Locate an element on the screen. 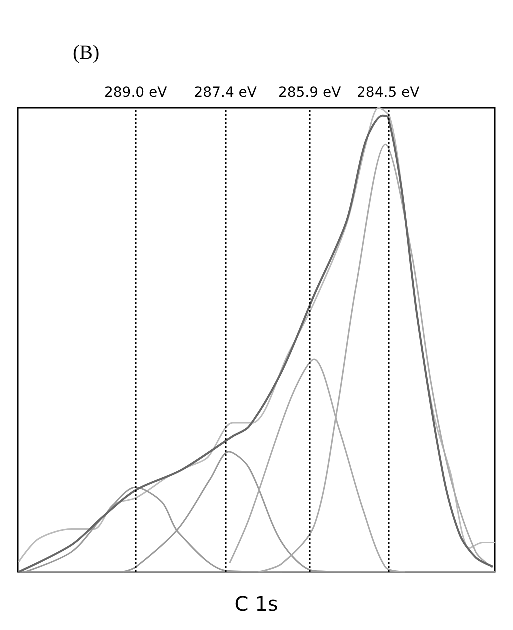 This screenshot has width=513, height=630. x-tick-label: 289.0 eV is located at coordinates (136, 93).